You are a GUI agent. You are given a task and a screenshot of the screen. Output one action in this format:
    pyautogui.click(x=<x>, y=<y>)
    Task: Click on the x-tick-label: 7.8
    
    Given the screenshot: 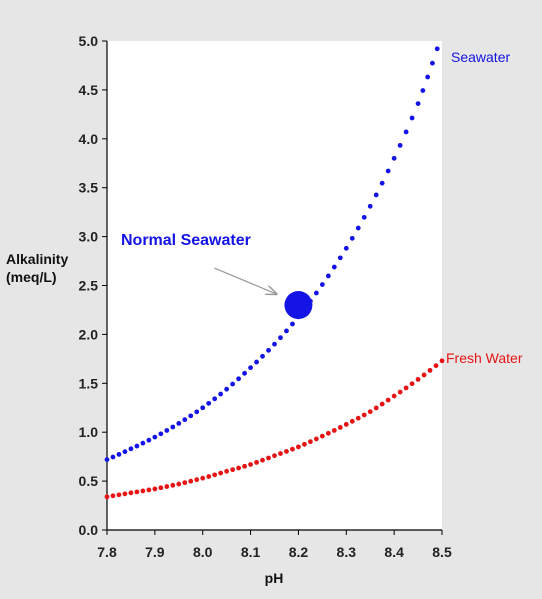 What is the action you would take?
    pyautogui.click(x=107, y=552)
    